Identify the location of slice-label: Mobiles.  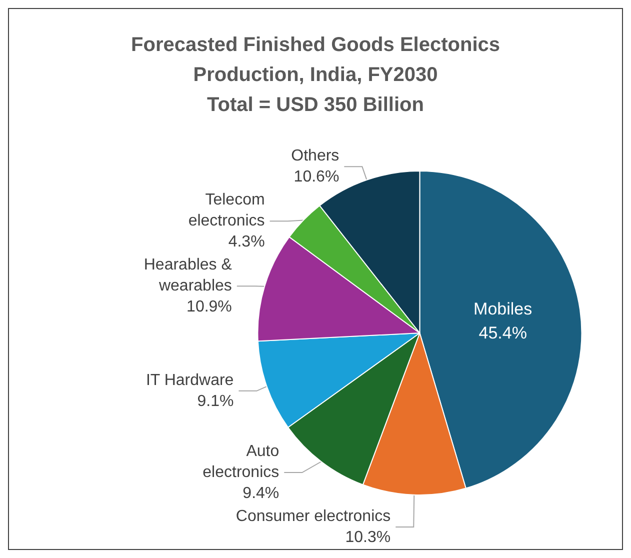
(503, 308).